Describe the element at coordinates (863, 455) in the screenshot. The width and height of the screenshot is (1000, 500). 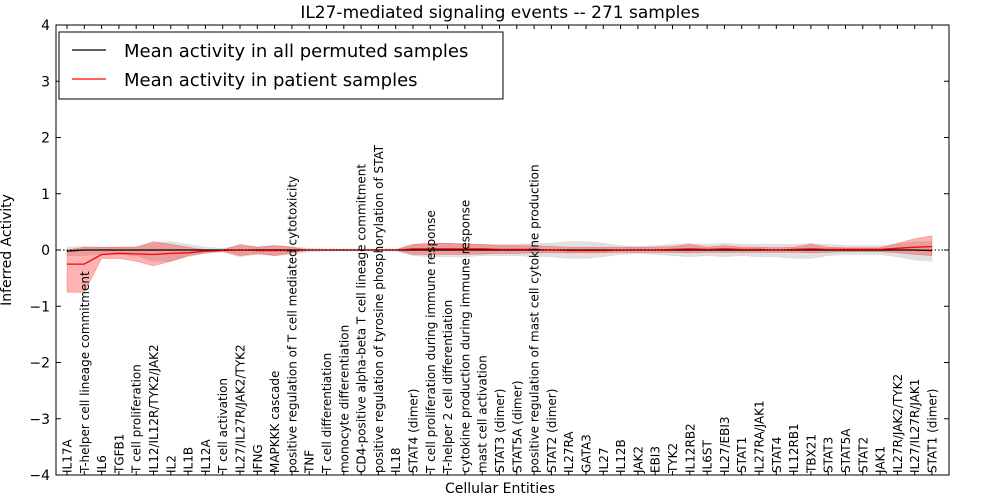
I see `x-tick-label: STAT2` at that location.